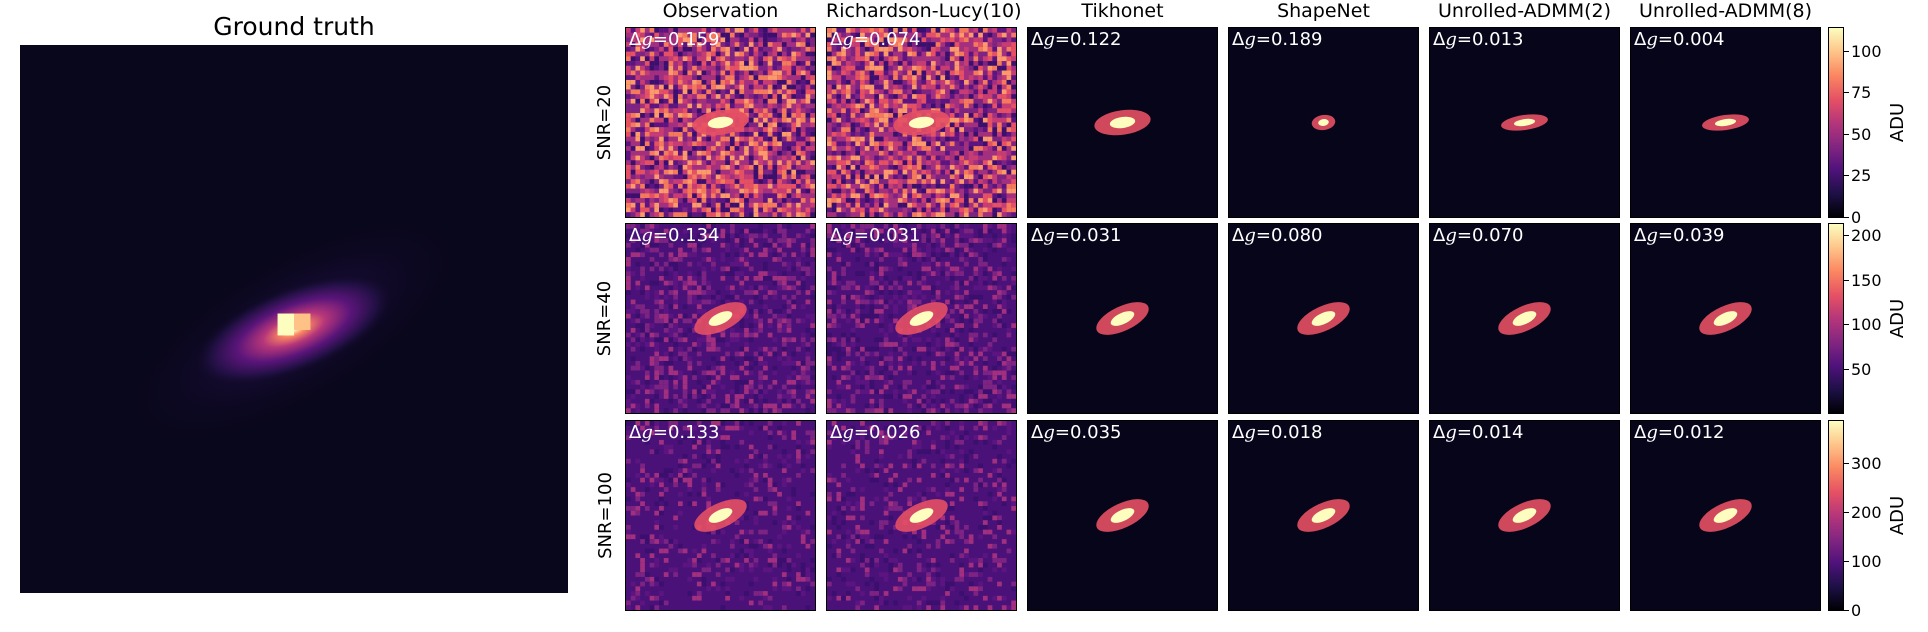  I want to click on delta-g-label: Δg=0.014, so click(1478, 432).